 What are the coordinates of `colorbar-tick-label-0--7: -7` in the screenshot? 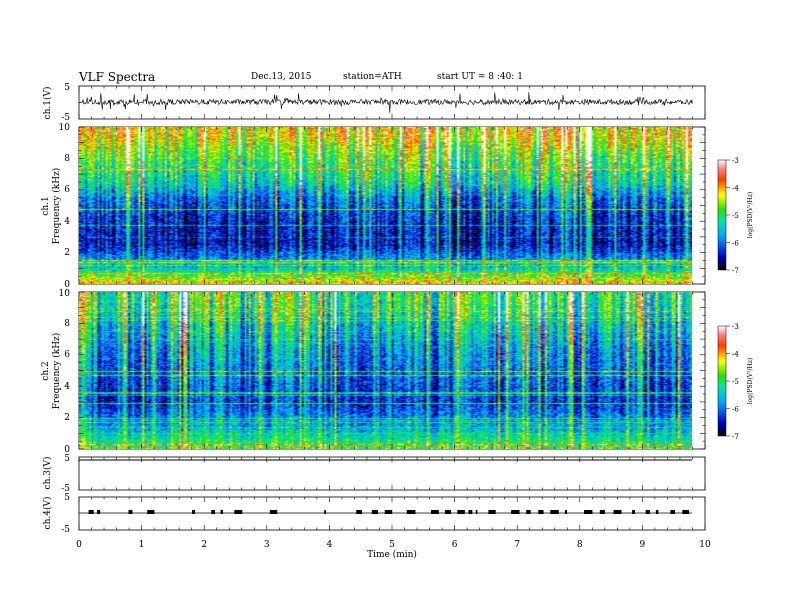 It's located at (735, 271).